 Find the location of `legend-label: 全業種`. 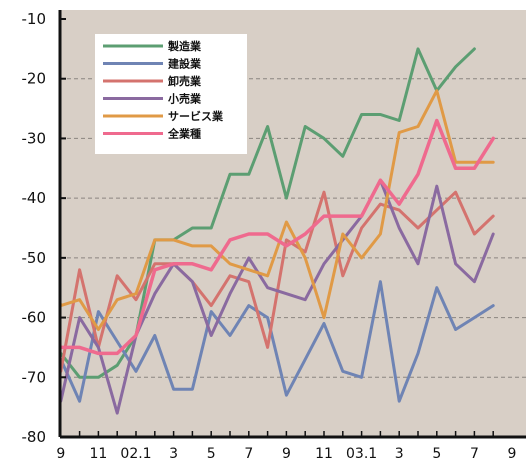

legend-label: 全業種 is located at coordinates (184, 134).